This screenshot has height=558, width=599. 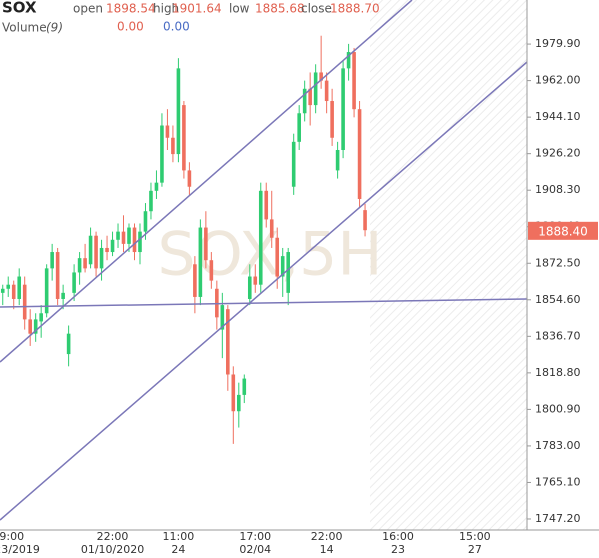 I want to click on x-date-label: 23, so click(x=398, y=549).